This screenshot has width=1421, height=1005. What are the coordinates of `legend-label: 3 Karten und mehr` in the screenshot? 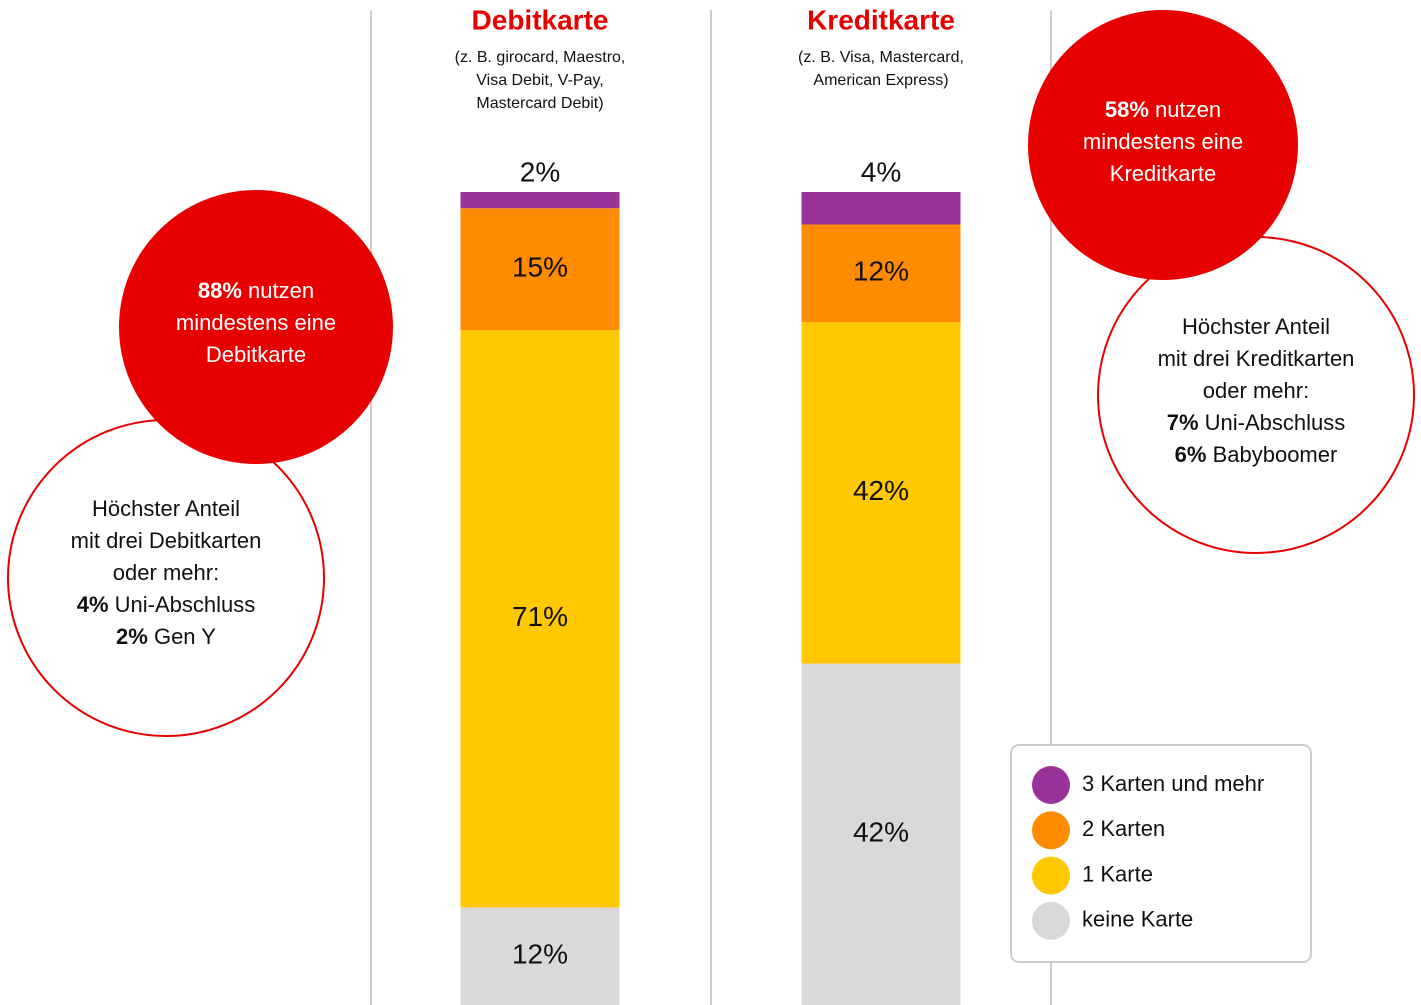 It's located at (1173, 783).